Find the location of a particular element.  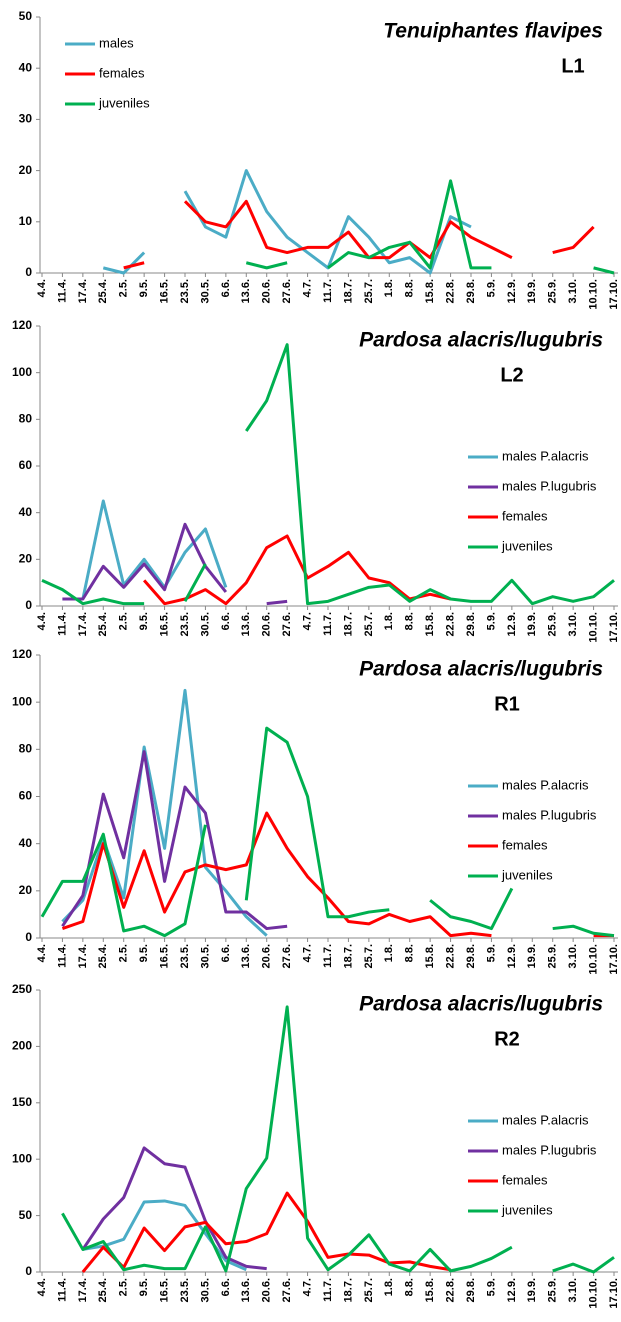

x-tick-label: 4.4. is located at coordinates (42, 621).